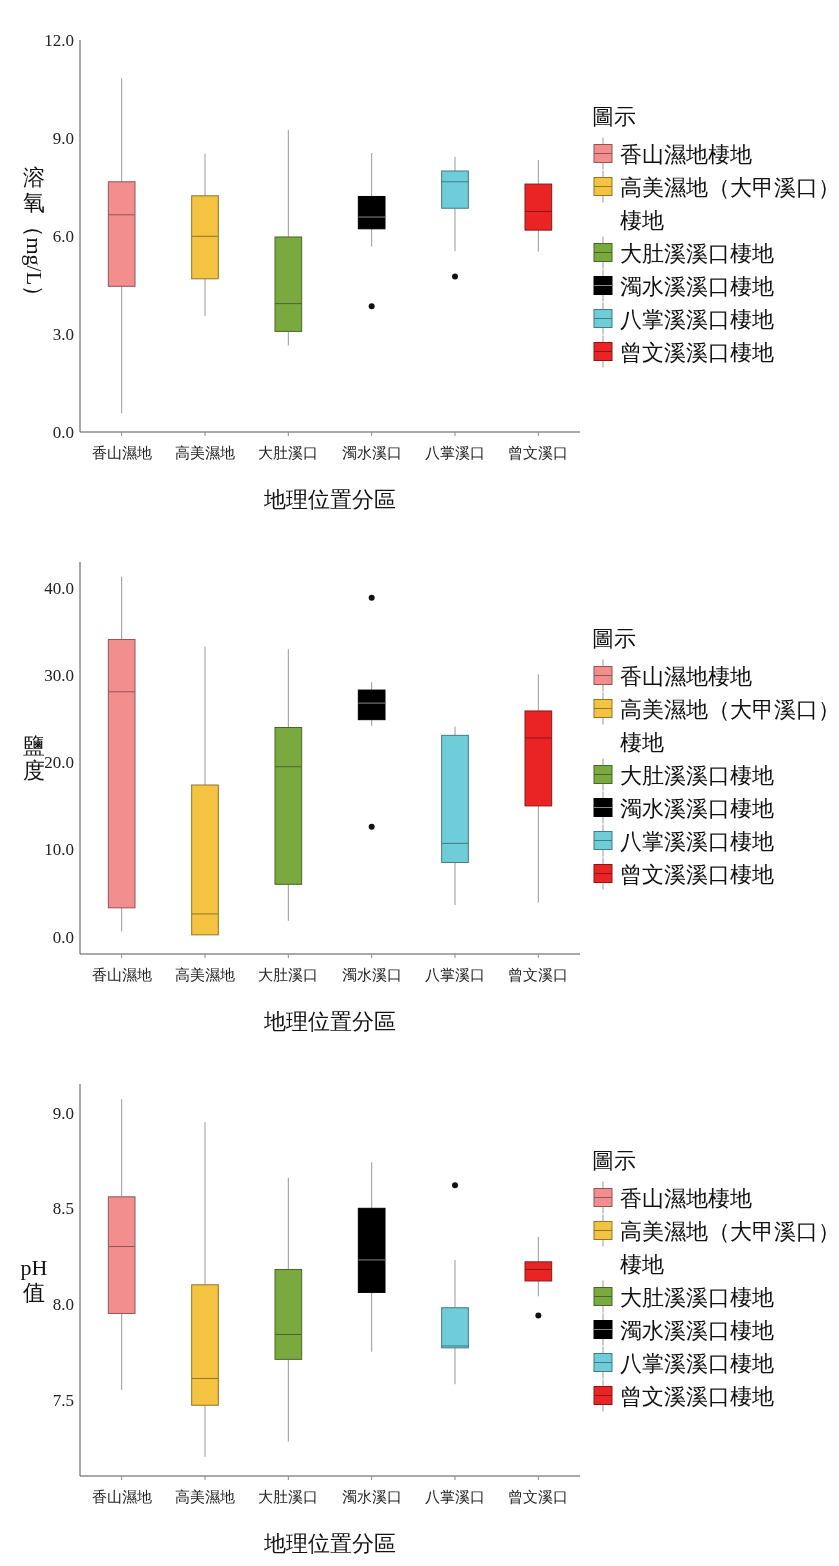  I want to click on y-tick-label: 40.0, so click(59, 589).